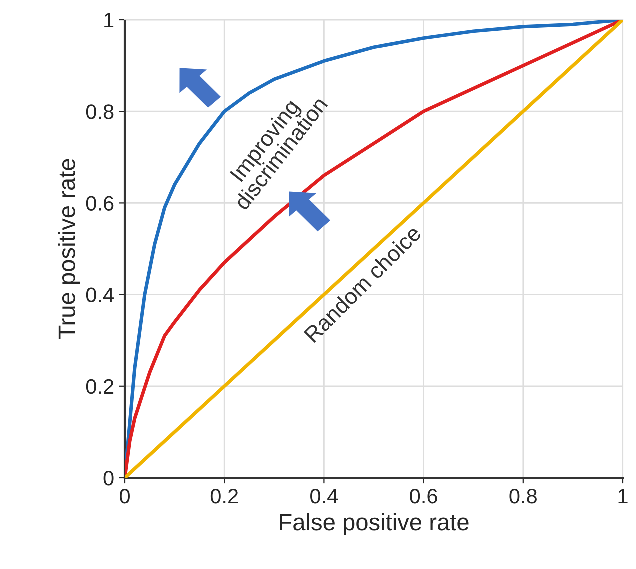 The image size is (636, 569). Describe the element at coordinates (374, 524) in the screenshot. I see `x-axis-title: False positive rate` at that location.